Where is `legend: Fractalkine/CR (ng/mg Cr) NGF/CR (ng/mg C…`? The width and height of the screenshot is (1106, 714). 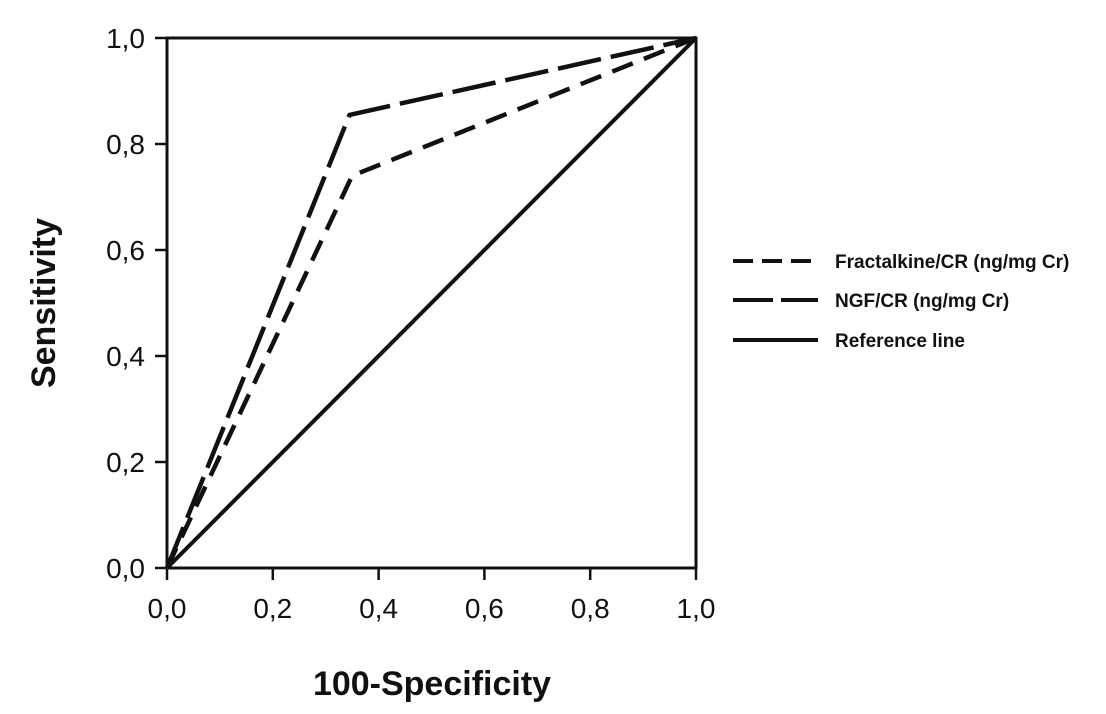 legend: Fractalkine/CR (ng/mg Cr) NGF/CR (ng/mg C… is located at coordinates (901, 302).